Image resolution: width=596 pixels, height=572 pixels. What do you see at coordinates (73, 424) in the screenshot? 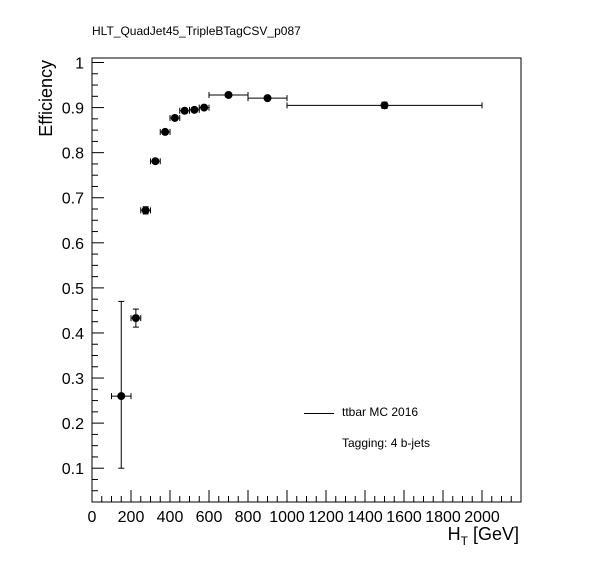
I see `y-tick-label: 0.2` at bounding box center [73, 424].